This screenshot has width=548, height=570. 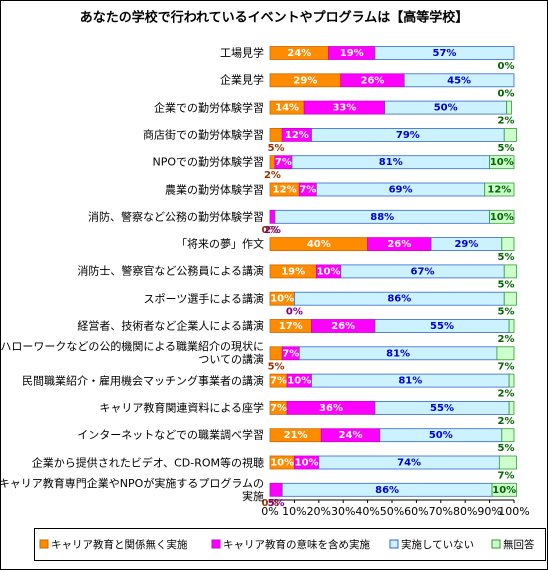 I want to click on x-tick-label: 30%, so click(x=343, y=511).